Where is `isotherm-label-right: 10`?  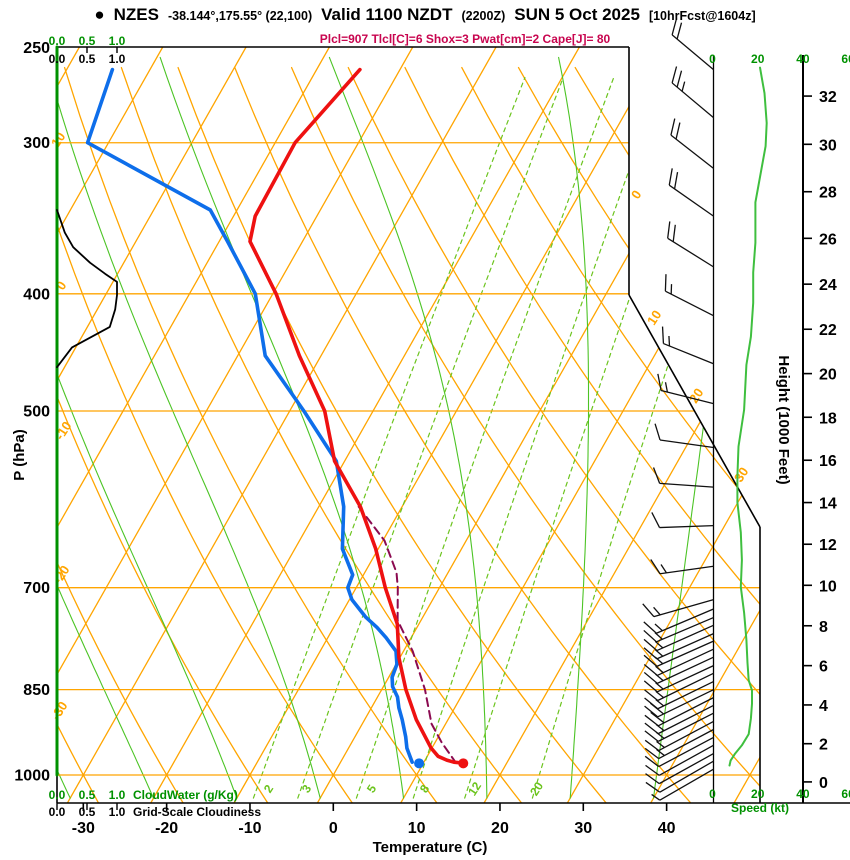
isotherm-label-right: 10 is located at coordinates (654, 317).